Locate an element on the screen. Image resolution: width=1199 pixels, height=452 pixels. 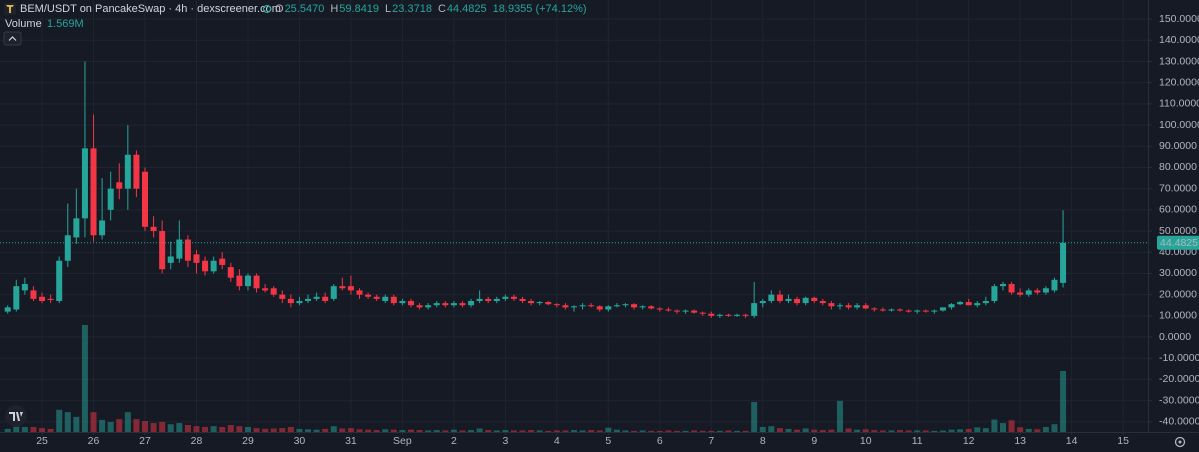
ohlc-value: 25.5470 is located at coordinates (305, 9).